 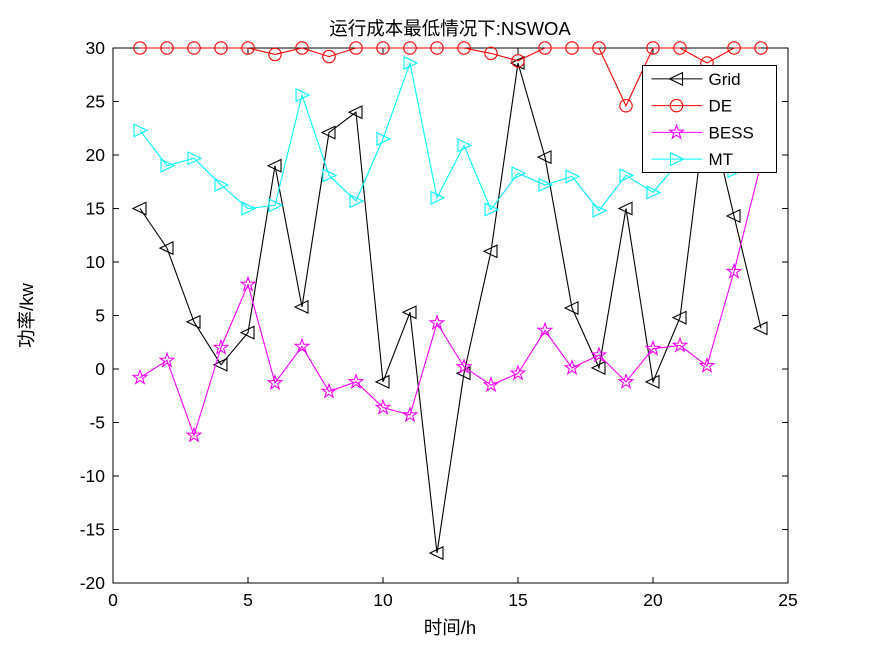 What do you see at coordinates (92, 530) in the screenshot?
I see `y-tick-label: -15` at bounding box center [92, 530].